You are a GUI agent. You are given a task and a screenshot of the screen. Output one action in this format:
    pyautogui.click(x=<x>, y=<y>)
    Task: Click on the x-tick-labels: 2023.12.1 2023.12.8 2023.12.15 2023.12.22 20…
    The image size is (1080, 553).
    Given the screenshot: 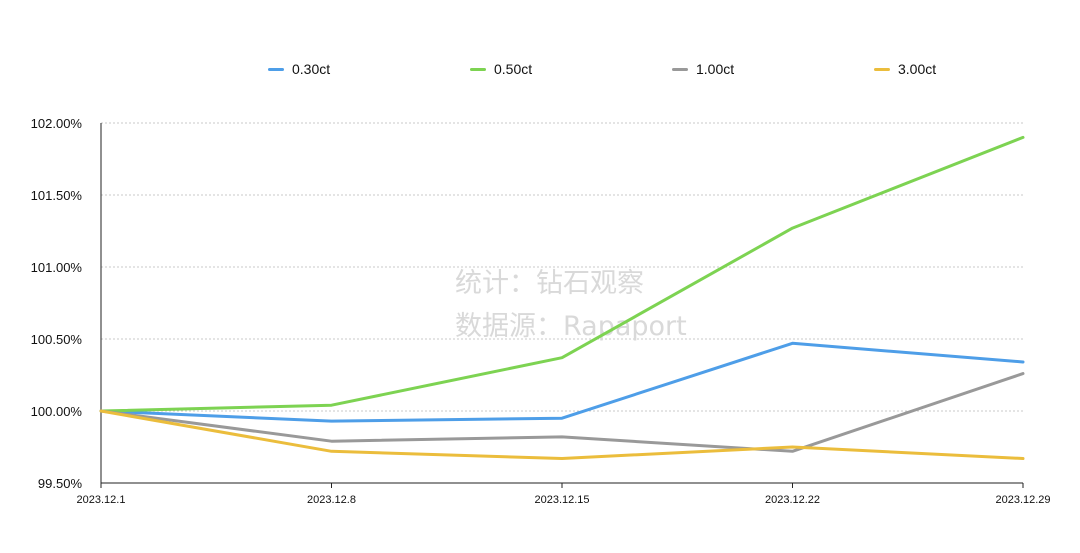 What is the action you would take?
    pyautogui.click(x=564, y=494)
    